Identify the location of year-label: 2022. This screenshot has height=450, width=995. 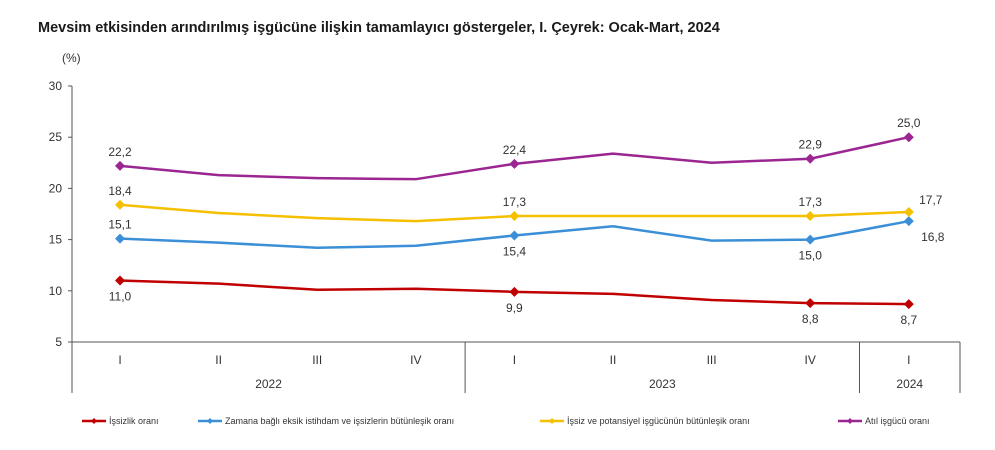
(268, 384).